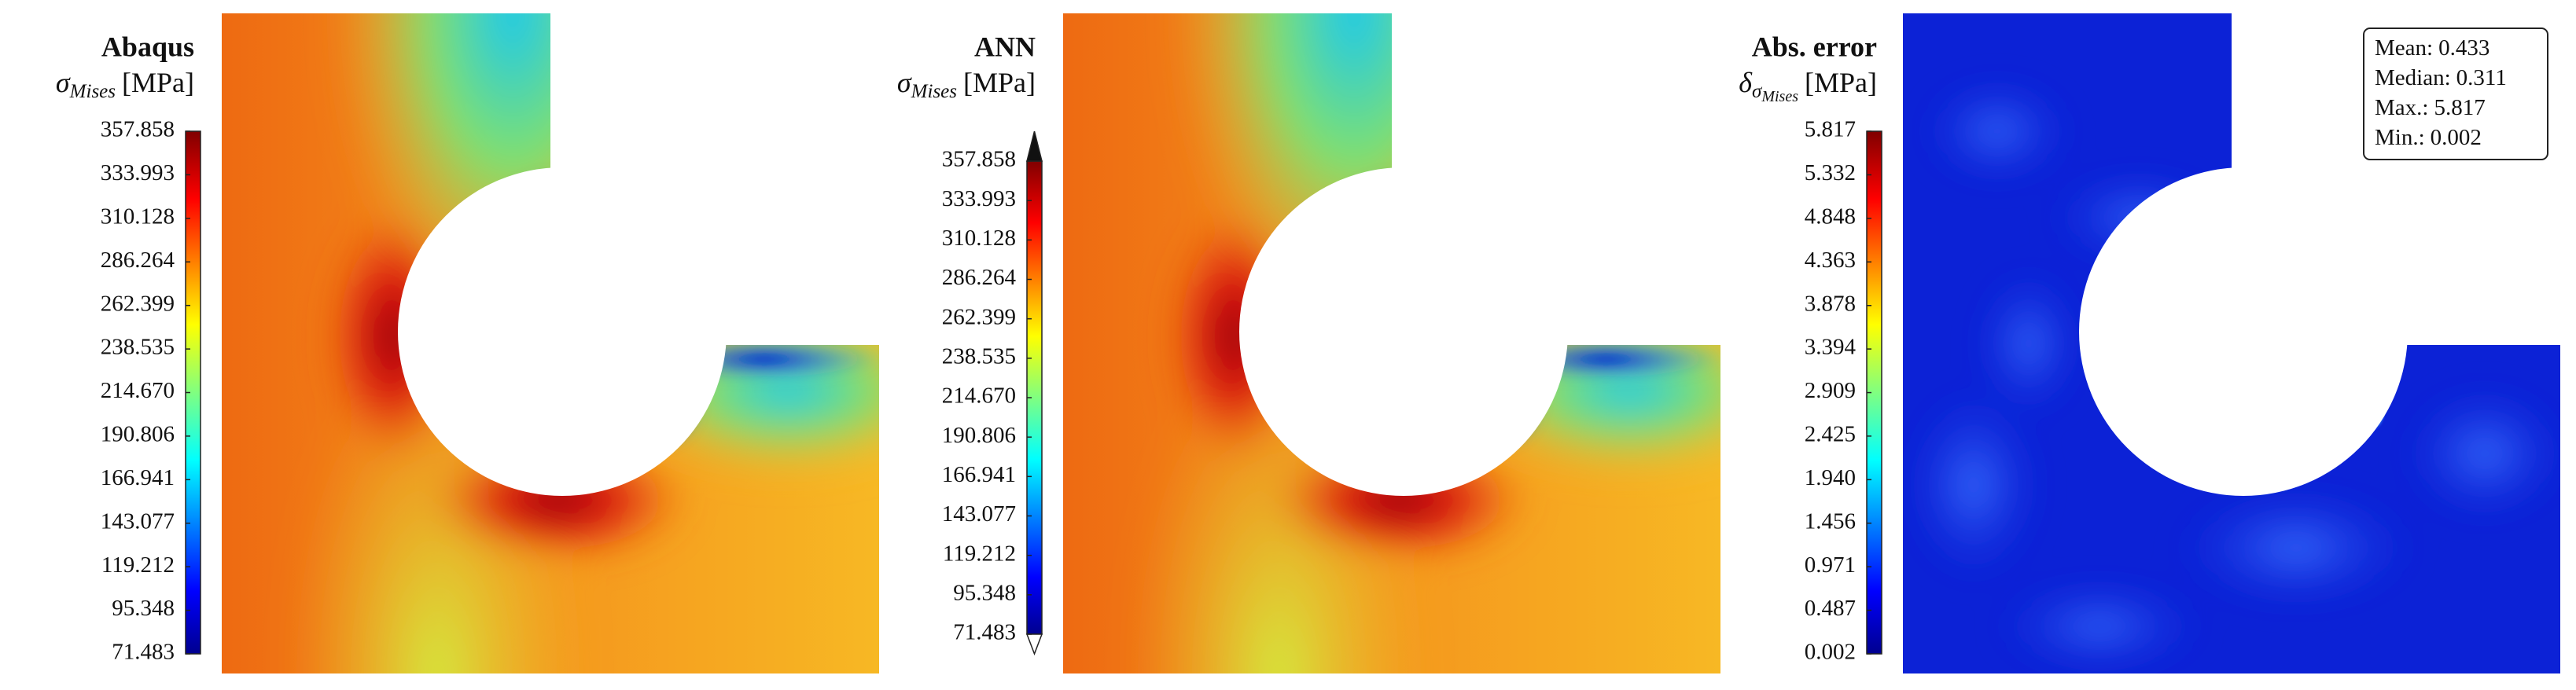 The height and width of the screenshot is (690, 2576). What do you see at coordinates (1814, 46) in the screenshot?
I see `panel-title: Abs. error` at bounding box center [1814, 46].